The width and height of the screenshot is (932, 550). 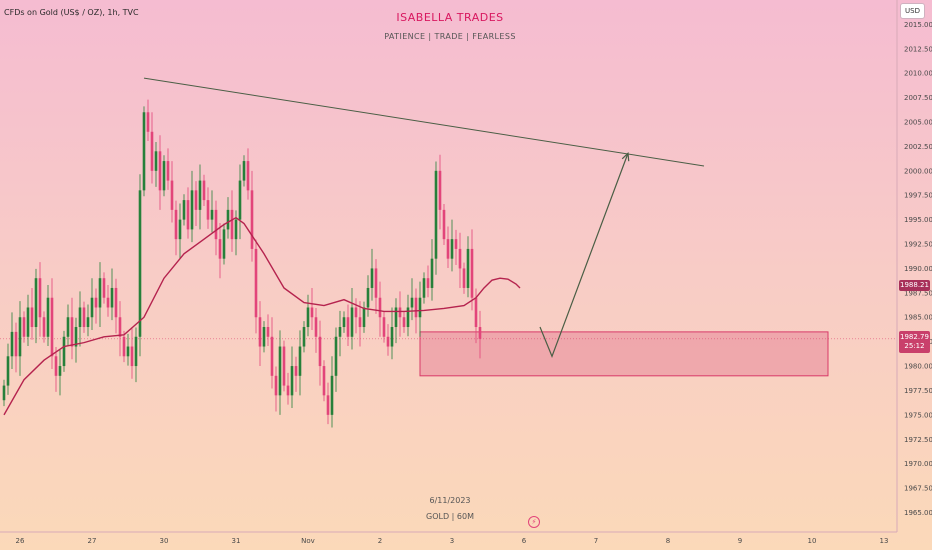 I want to click on demand-zone, so click(x=624, y=354).